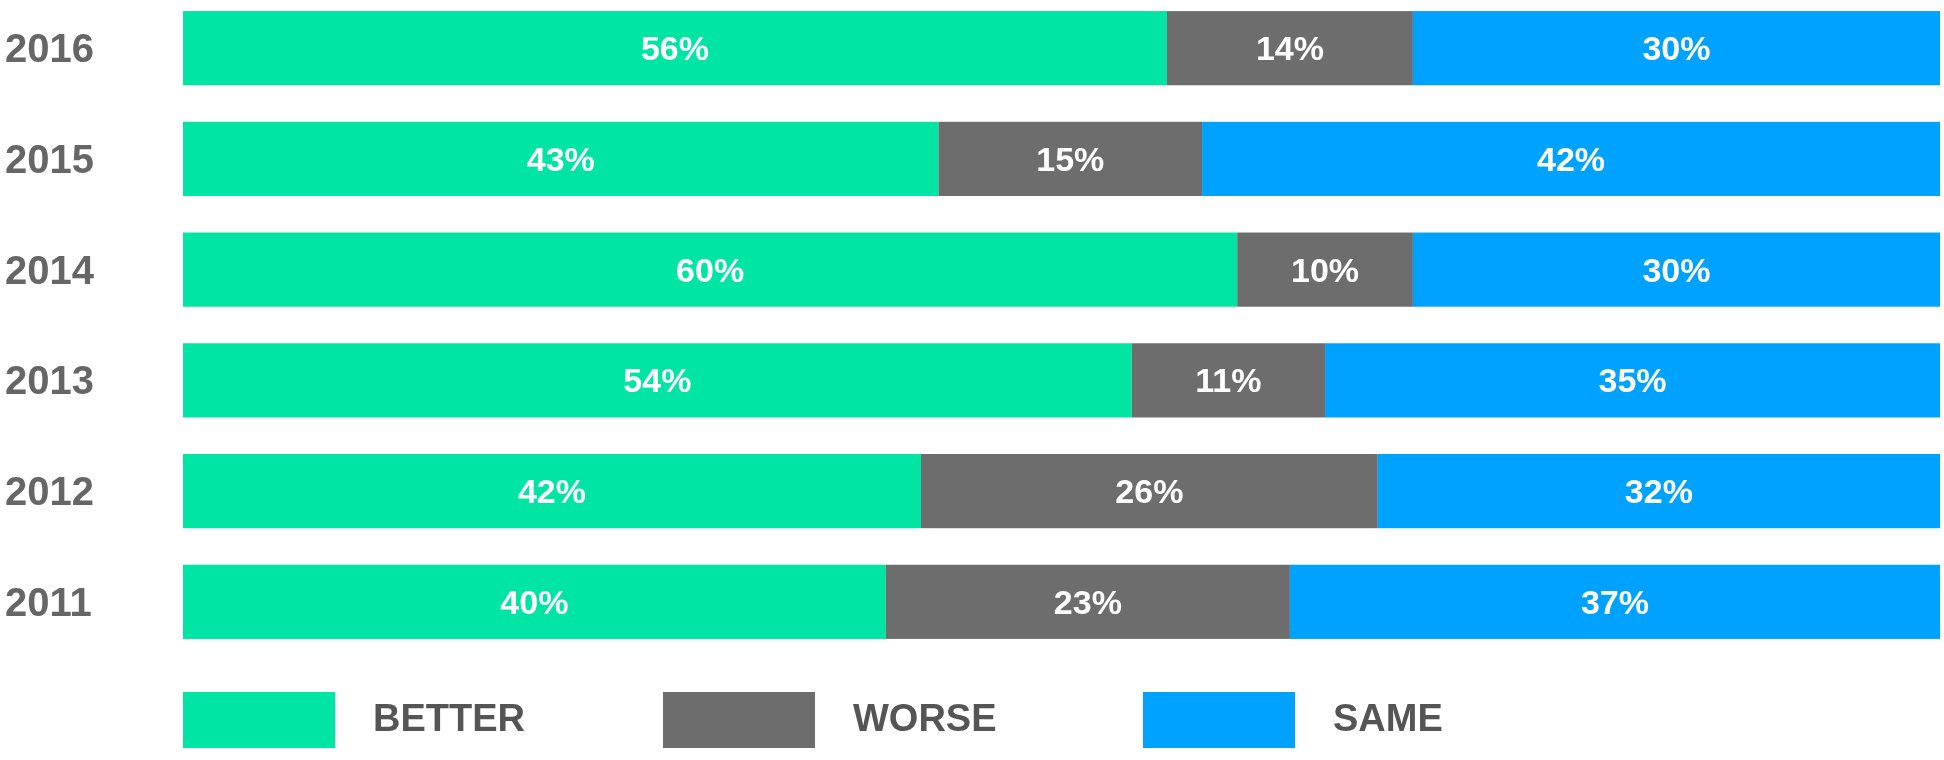  Describe the element at coordinates (925, 718) in the screenshot. I see `legend-label: WORSE` at that location.